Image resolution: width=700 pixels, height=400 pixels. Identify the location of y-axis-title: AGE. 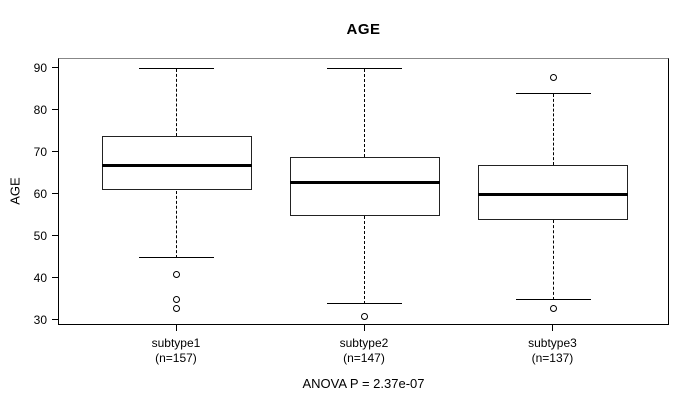
(15, 191).